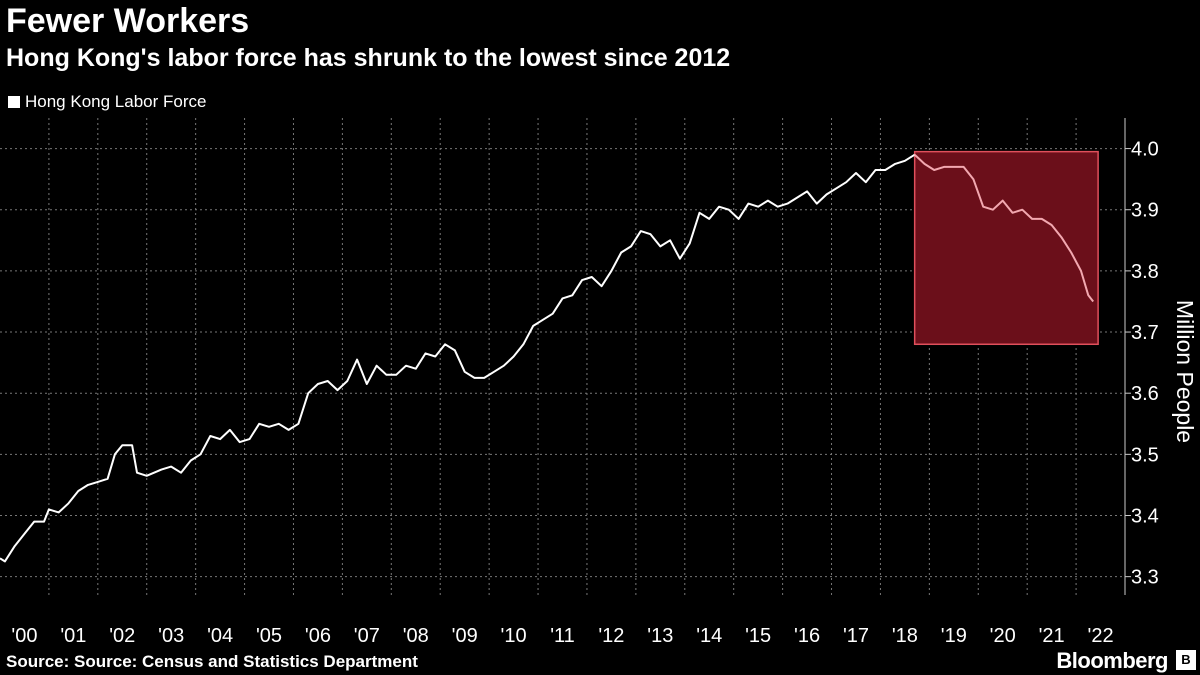 The height and width of the screenshot is (675, 1200). I want to click on legend-label: Hong Kong Labor Force, so click(116, 101).